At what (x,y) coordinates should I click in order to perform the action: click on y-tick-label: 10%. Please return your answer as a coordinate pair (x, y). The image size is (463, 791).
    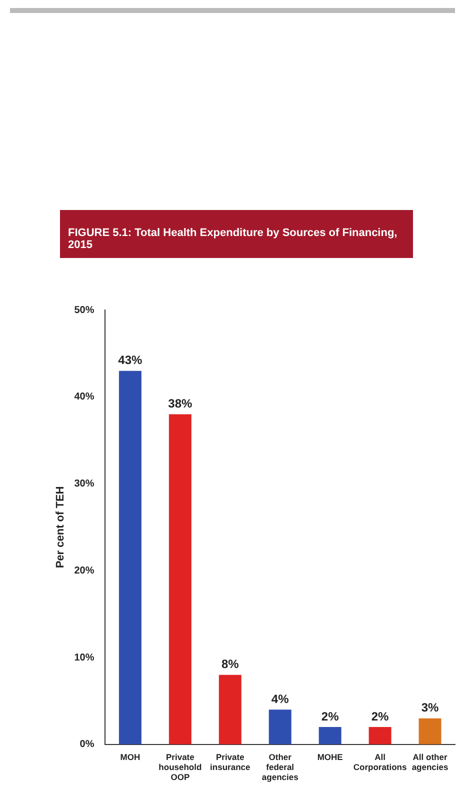
    Looking at the image, I should click on (84, 658).